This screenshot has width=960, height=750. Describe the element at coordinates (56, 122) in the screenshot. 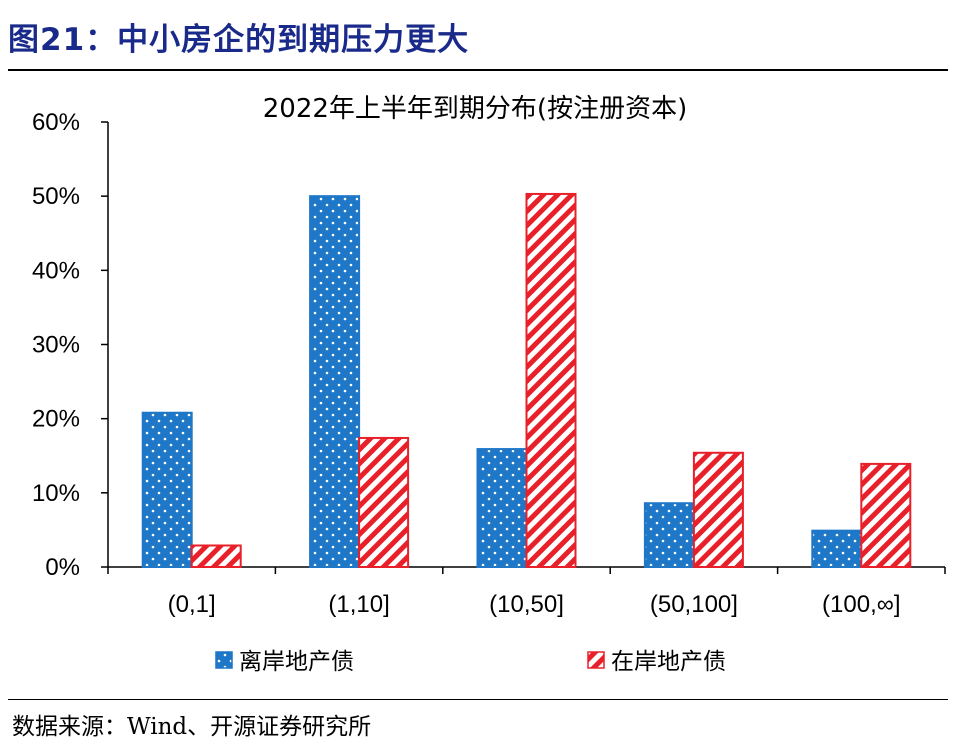

I see `y-tick-label: 60%` at that location.